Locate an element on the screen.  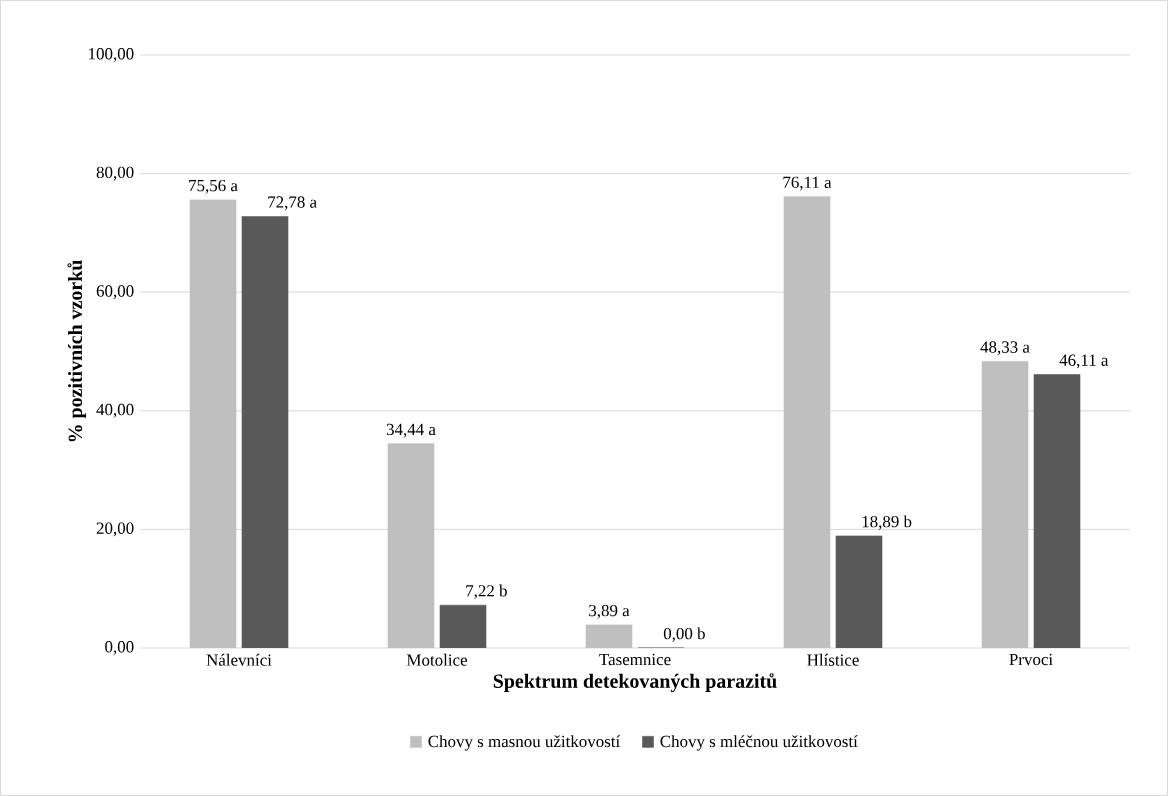
x-tick-label: Motolice is located at coordinates (437, 659).